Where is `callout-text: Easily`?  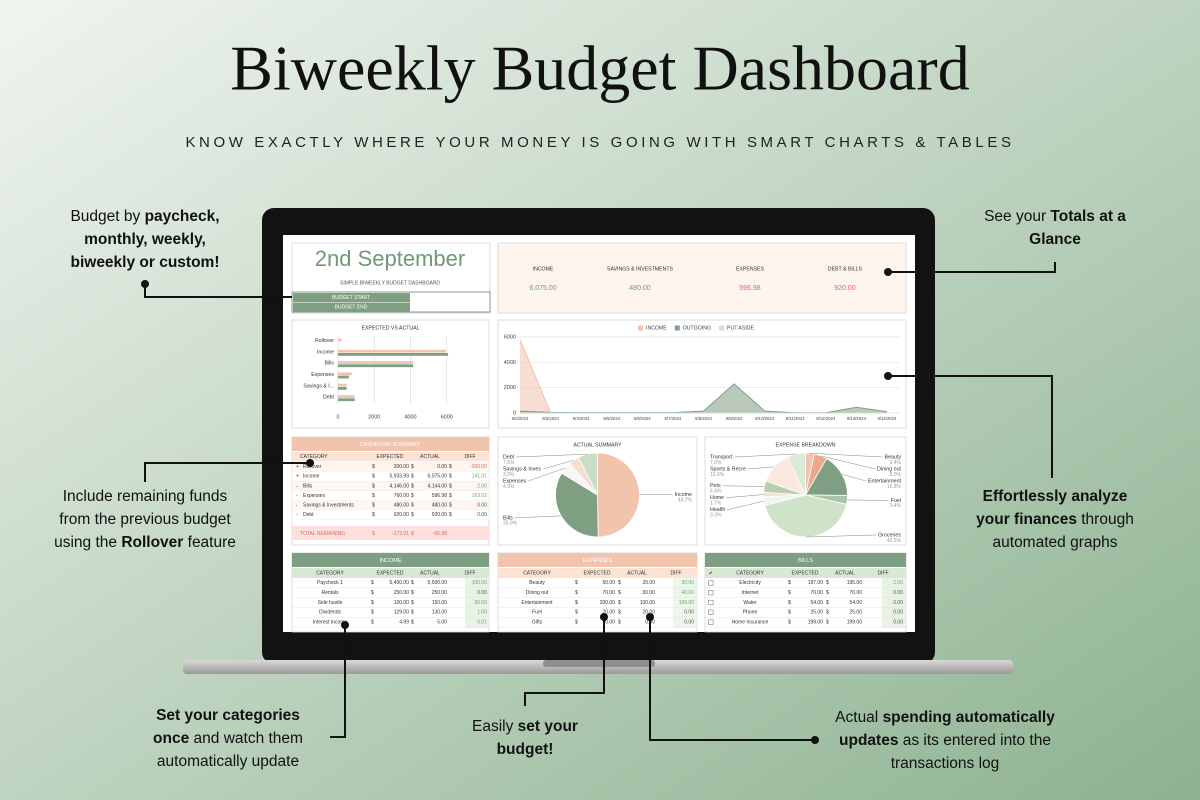
callout-text: Easily is located at coordinates (495, 726).